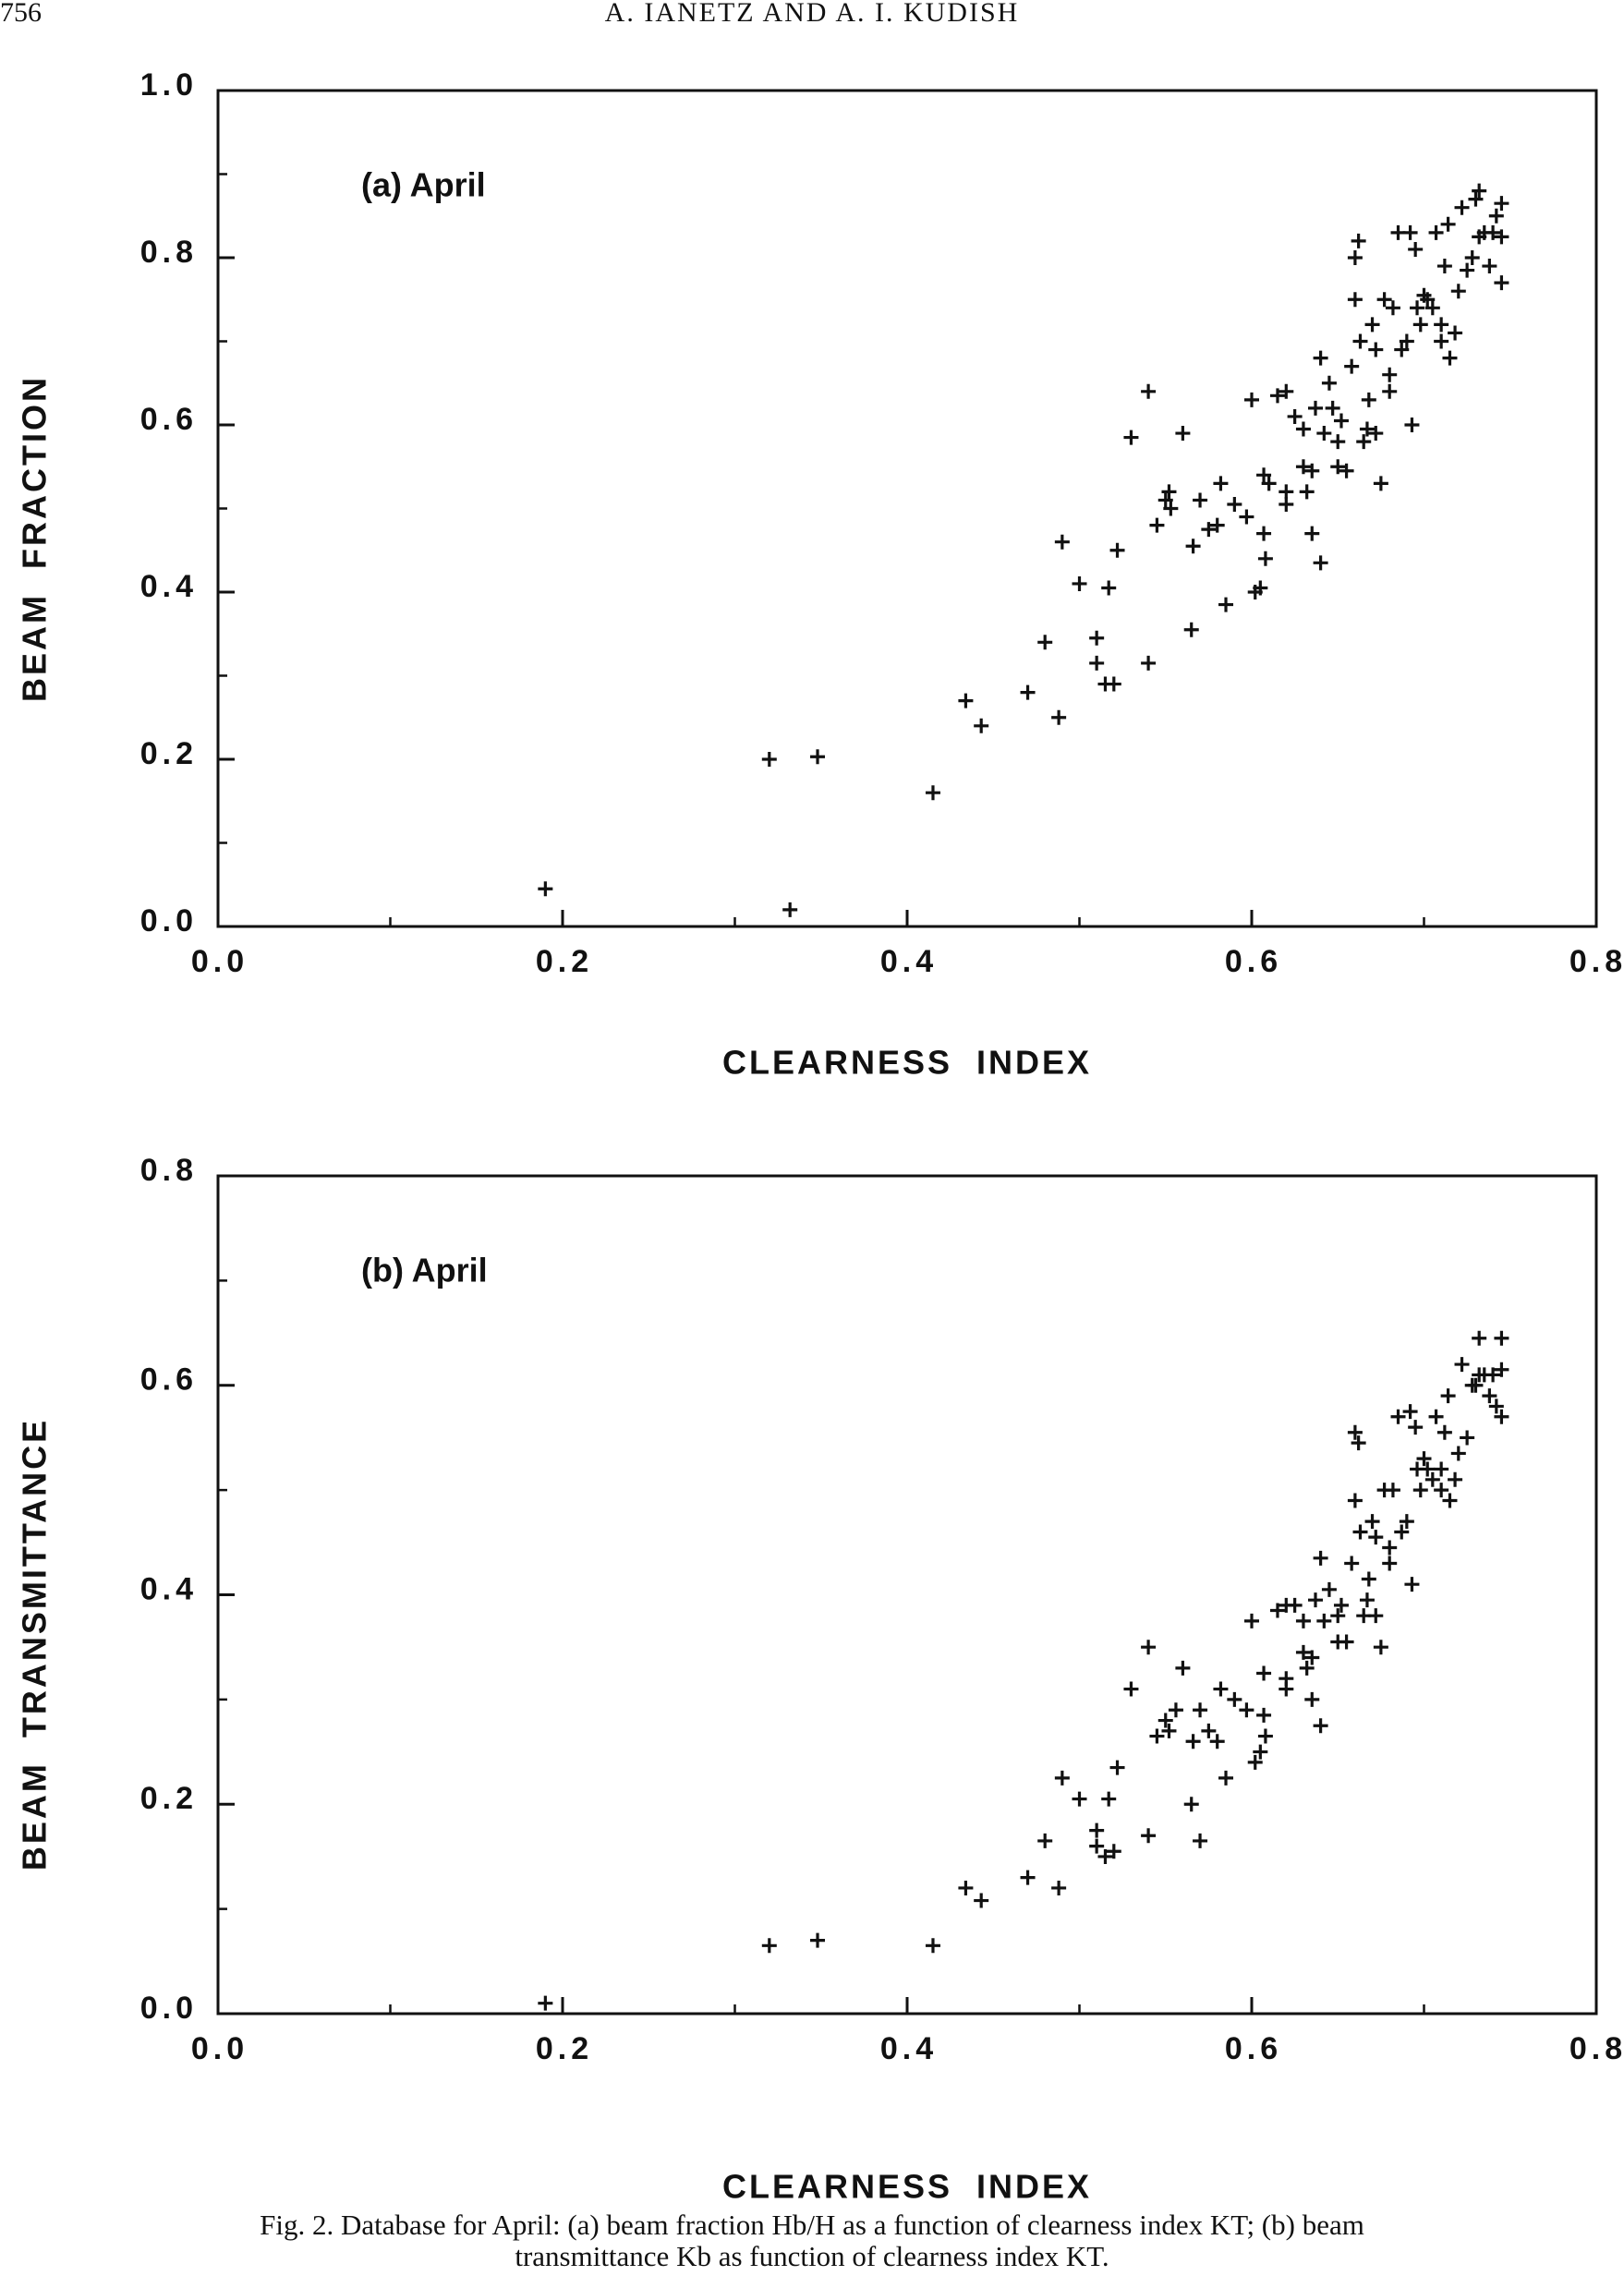  Describe the element at coordinates (169, 1170) in the screenshot. I see `y-tick-label: 0.8` at that location.